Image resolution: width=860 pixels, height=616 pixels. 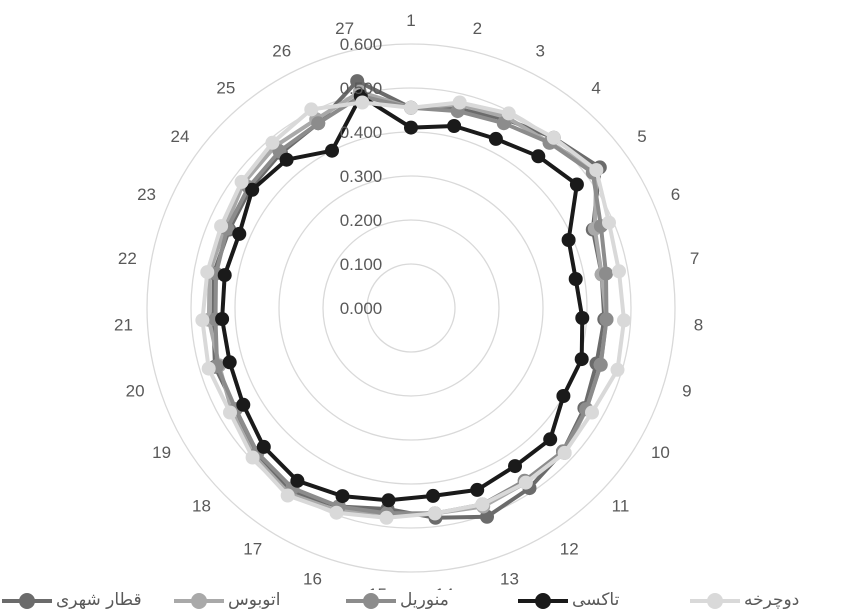 I want to click on category-label: 2, so click(x=477, y=28).